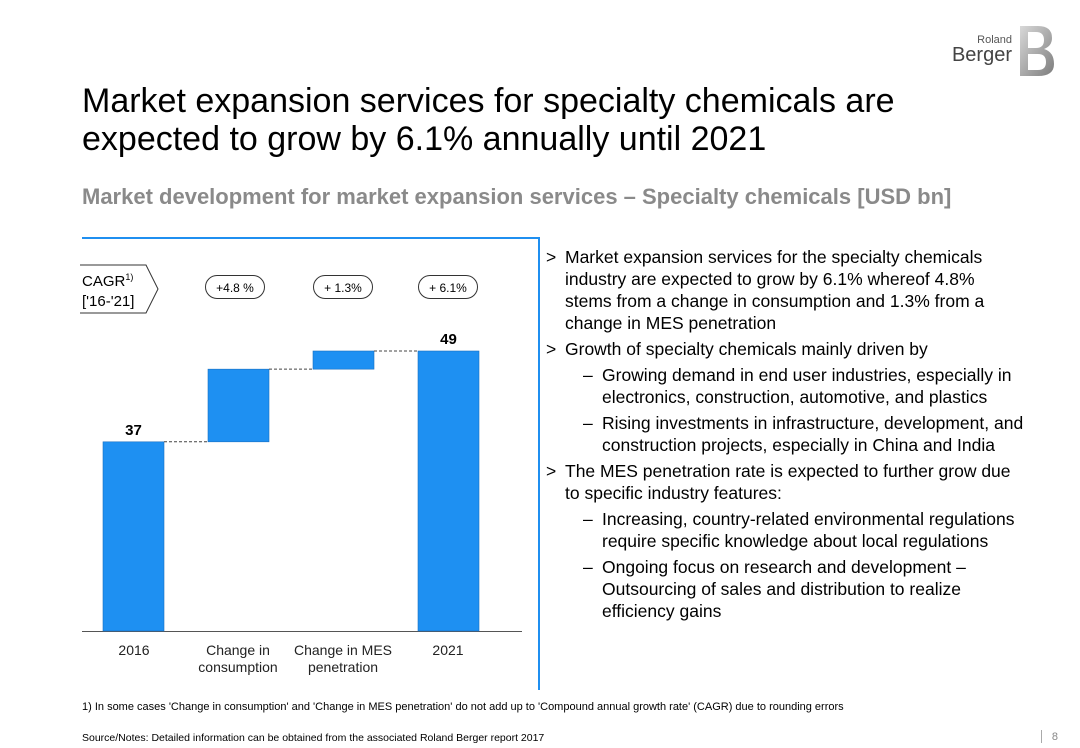 The image size is (1080, 748). Describe the element at coordinates (129, 277) in the screenshot. I see `cagr-footnote-ref: 1)` at that location.